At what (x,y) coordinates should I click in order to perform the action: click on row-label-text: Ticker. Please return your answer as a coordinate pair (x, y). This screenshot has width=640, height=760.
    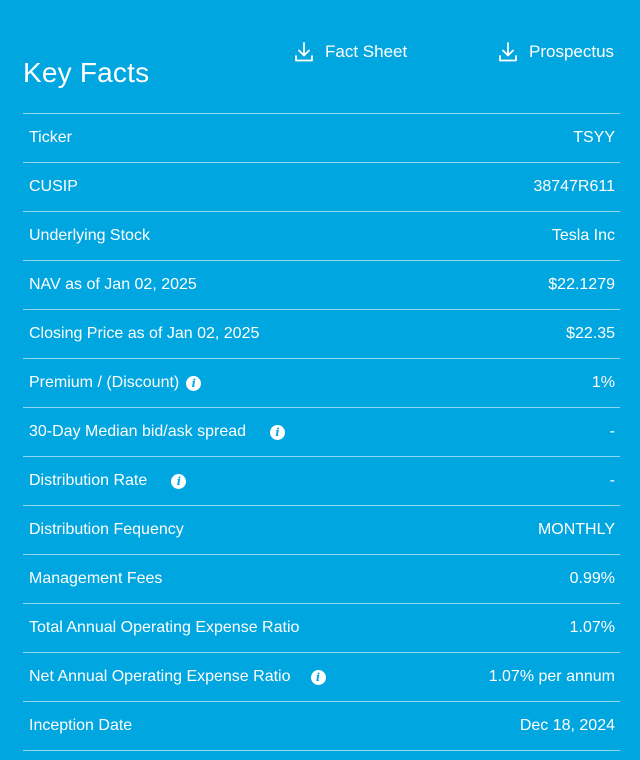
    Looking at the image, I should click on (50, 137).